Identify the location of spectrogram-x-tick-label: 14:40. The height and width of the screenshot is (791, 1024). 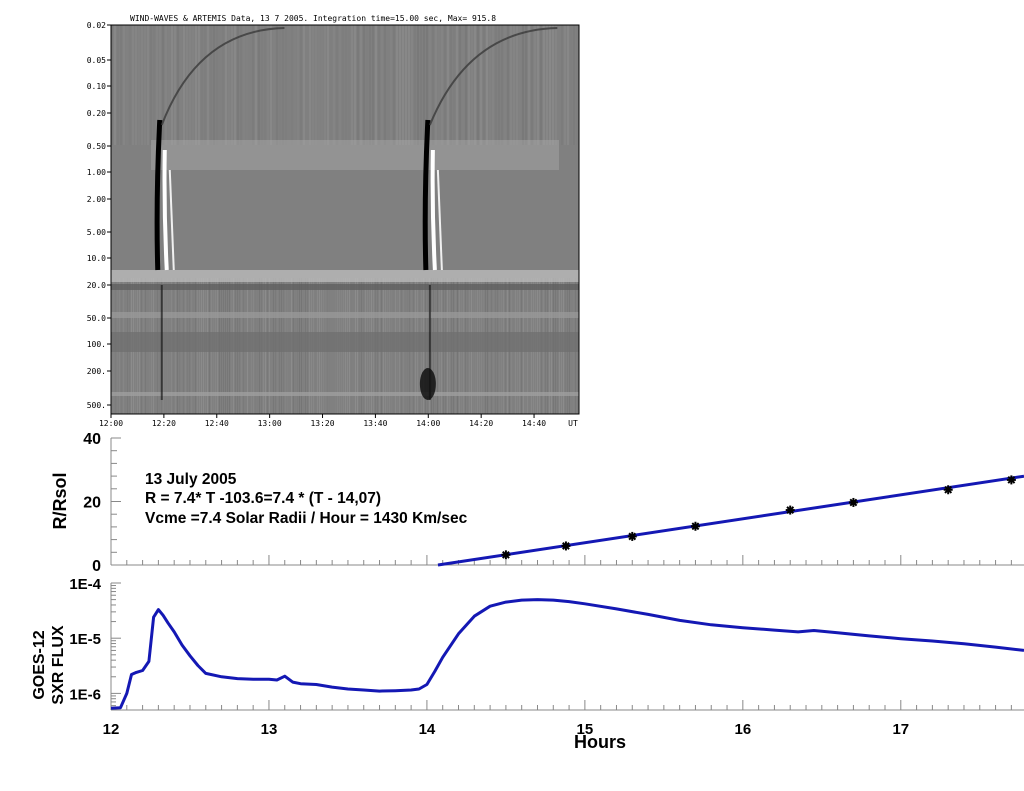
(534, 423).